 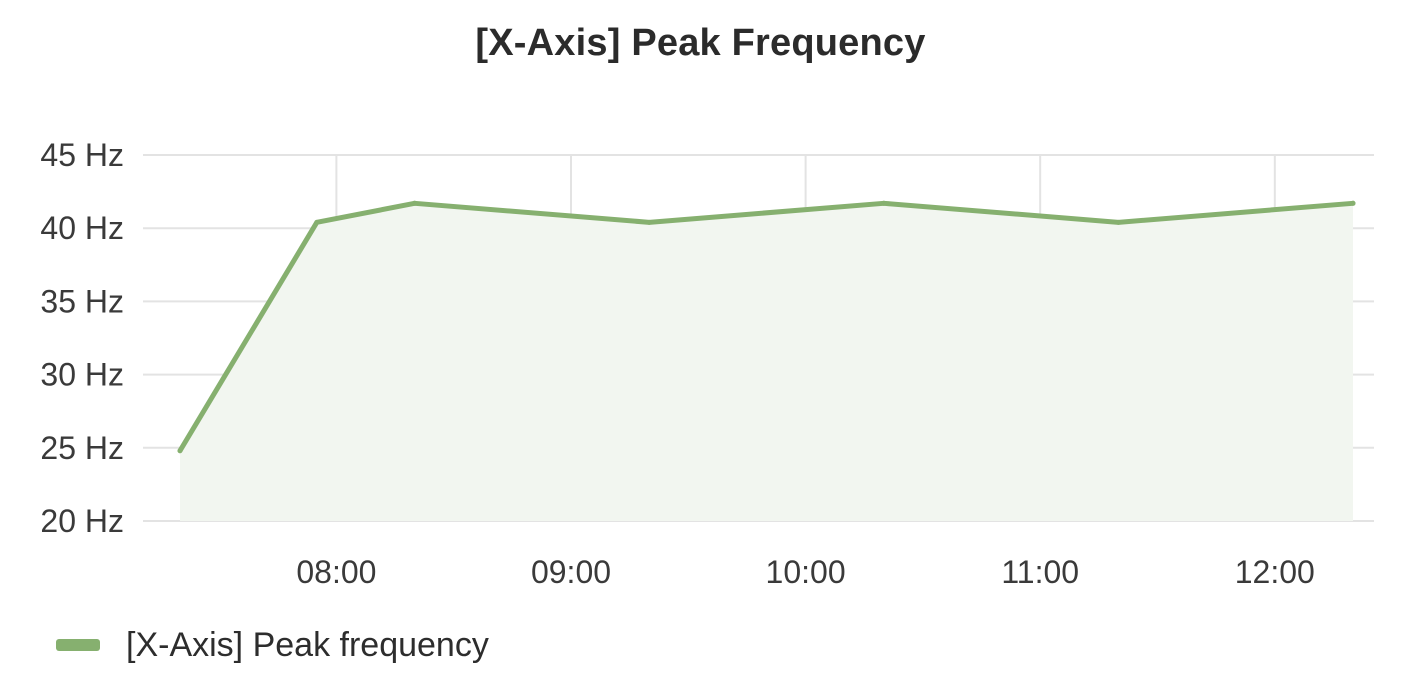 I want to click on y-tick-label: 25 Hz, so click(x=82, y=448).